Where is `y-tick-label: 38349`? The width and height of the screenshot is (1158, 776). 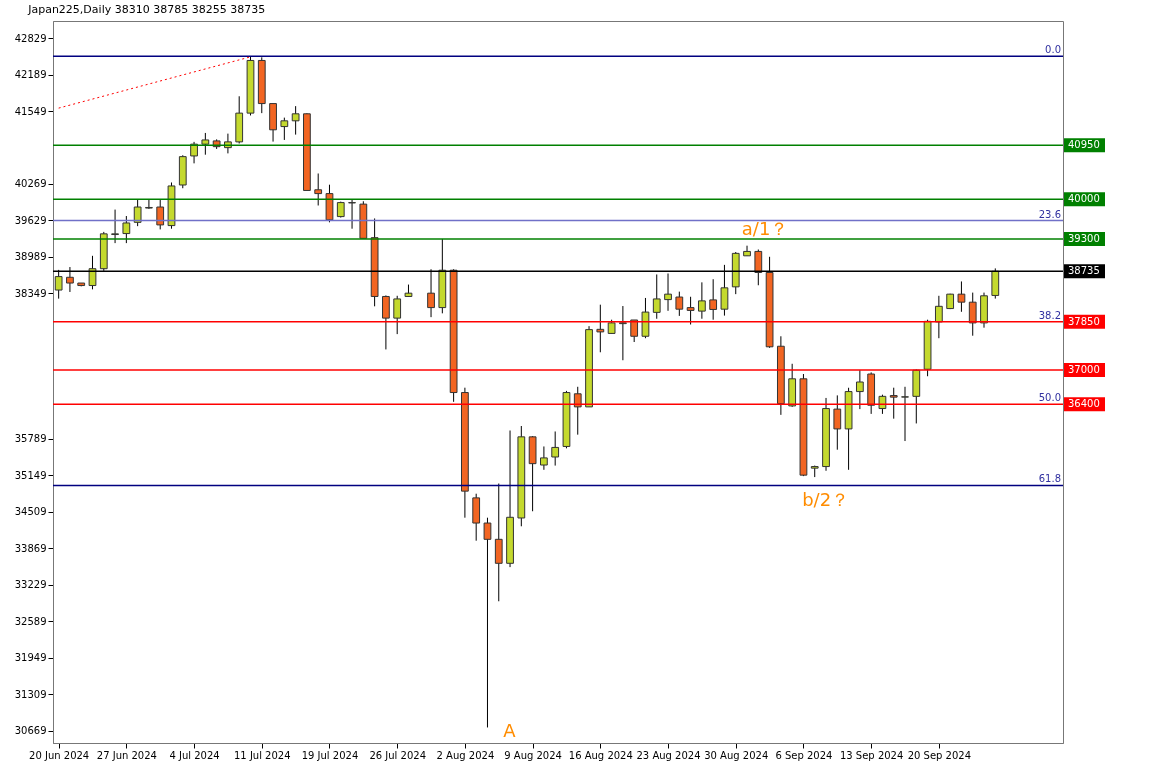 y-tick-label: 38349 is located at coordinates (30, 293).